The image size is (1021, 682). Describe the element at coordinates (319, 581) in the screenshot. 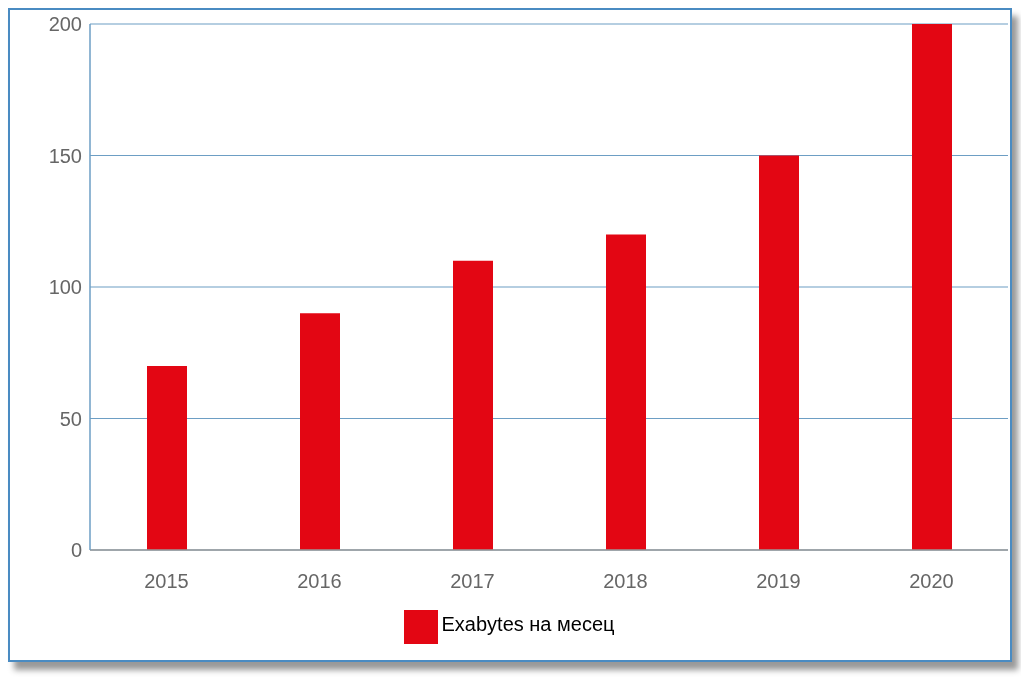

I see `x-tick-label: 2016` at that location.